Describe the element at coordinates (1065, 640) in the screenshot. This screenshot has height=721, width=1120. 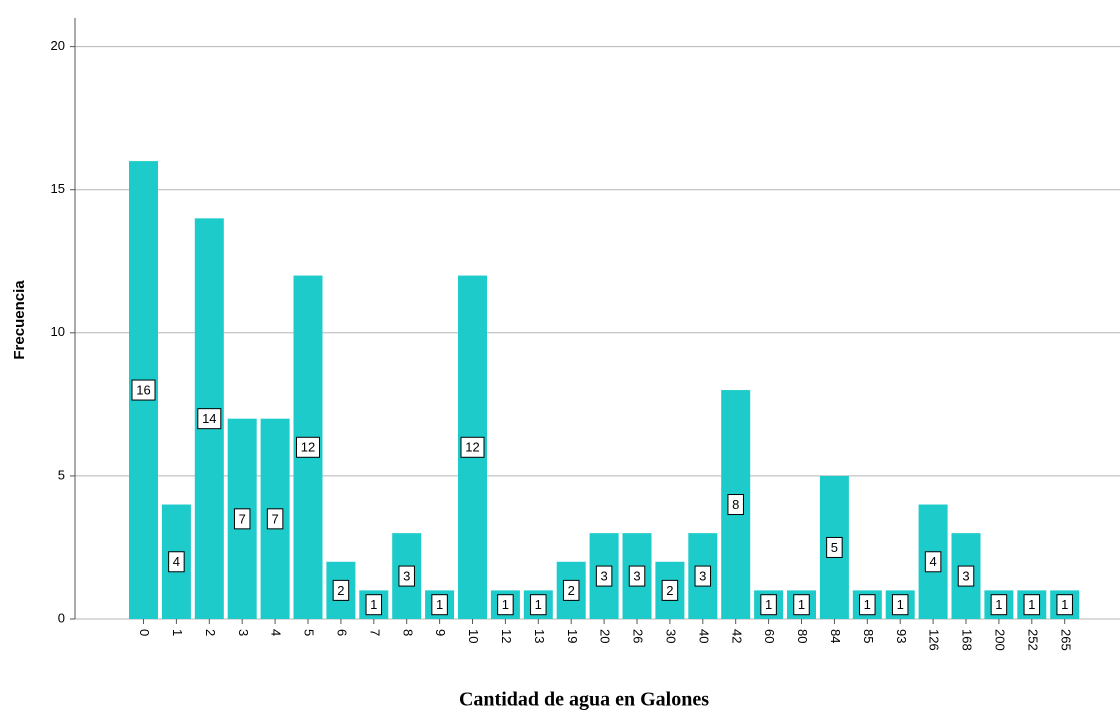
I see `x-tick-label: 265` at that location.